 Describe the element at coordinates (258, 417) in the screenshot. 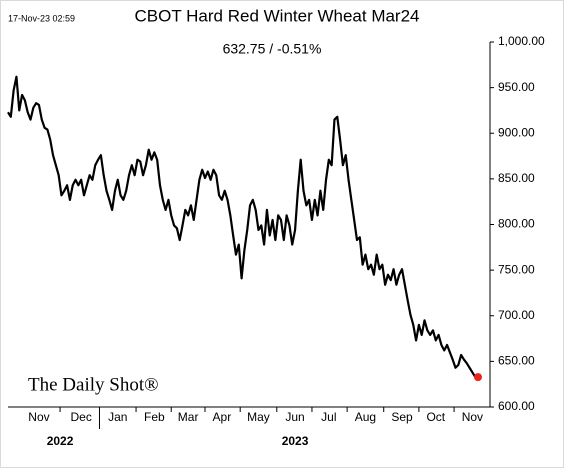

I see `x-tick-label: May` at that location.